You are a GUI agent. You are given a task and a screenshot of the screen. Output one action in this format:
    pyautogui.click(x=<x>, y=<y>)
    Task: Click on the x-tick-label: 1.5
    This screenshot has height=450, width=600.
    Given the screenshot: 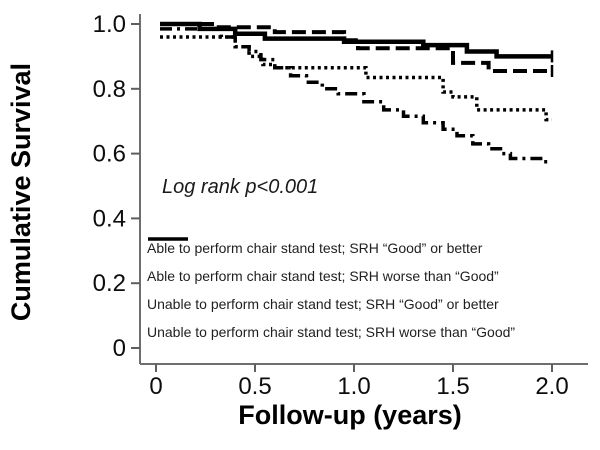 What is the action you would take?
    pyautogui.click(x=452, y=386)
    